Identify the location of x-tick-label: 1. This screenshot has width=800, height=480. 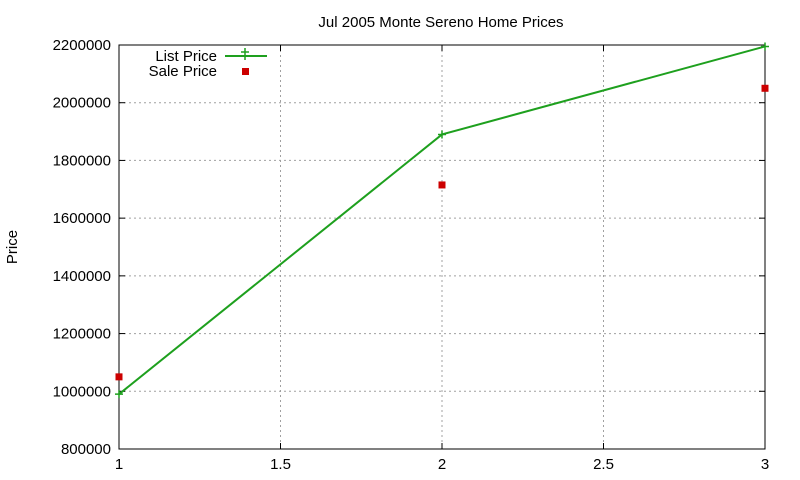
(119, 464).